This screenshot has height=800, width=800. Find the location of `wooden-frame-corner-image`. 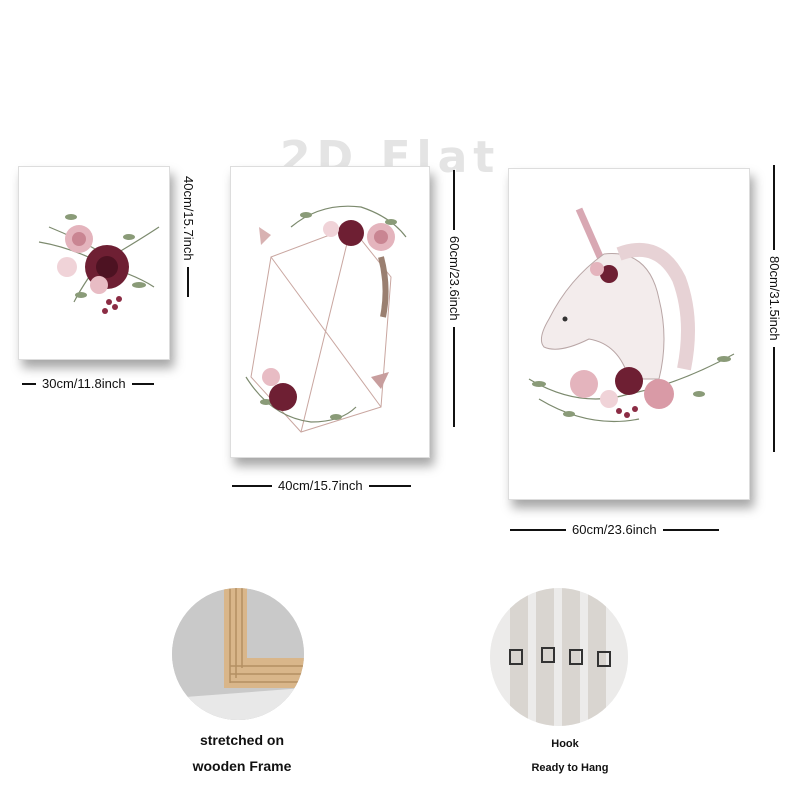

wooden-frame-corner-image is located at coordinates (238, 654).